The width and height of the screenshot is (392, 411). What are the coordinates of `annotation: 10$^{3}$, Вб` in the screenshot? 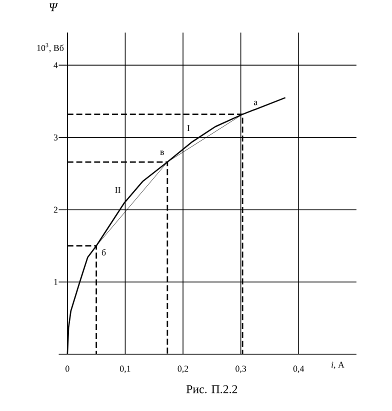 It's located at (50, 47).